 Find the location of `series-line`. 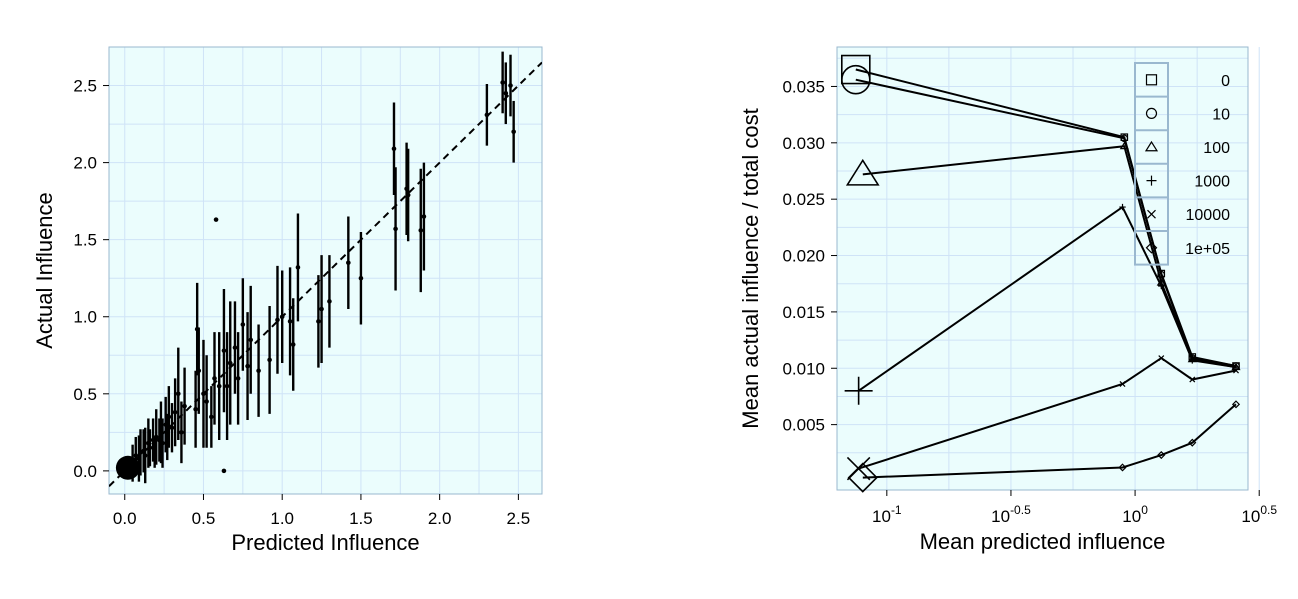

series-line is located at coordinates (1049, 441).